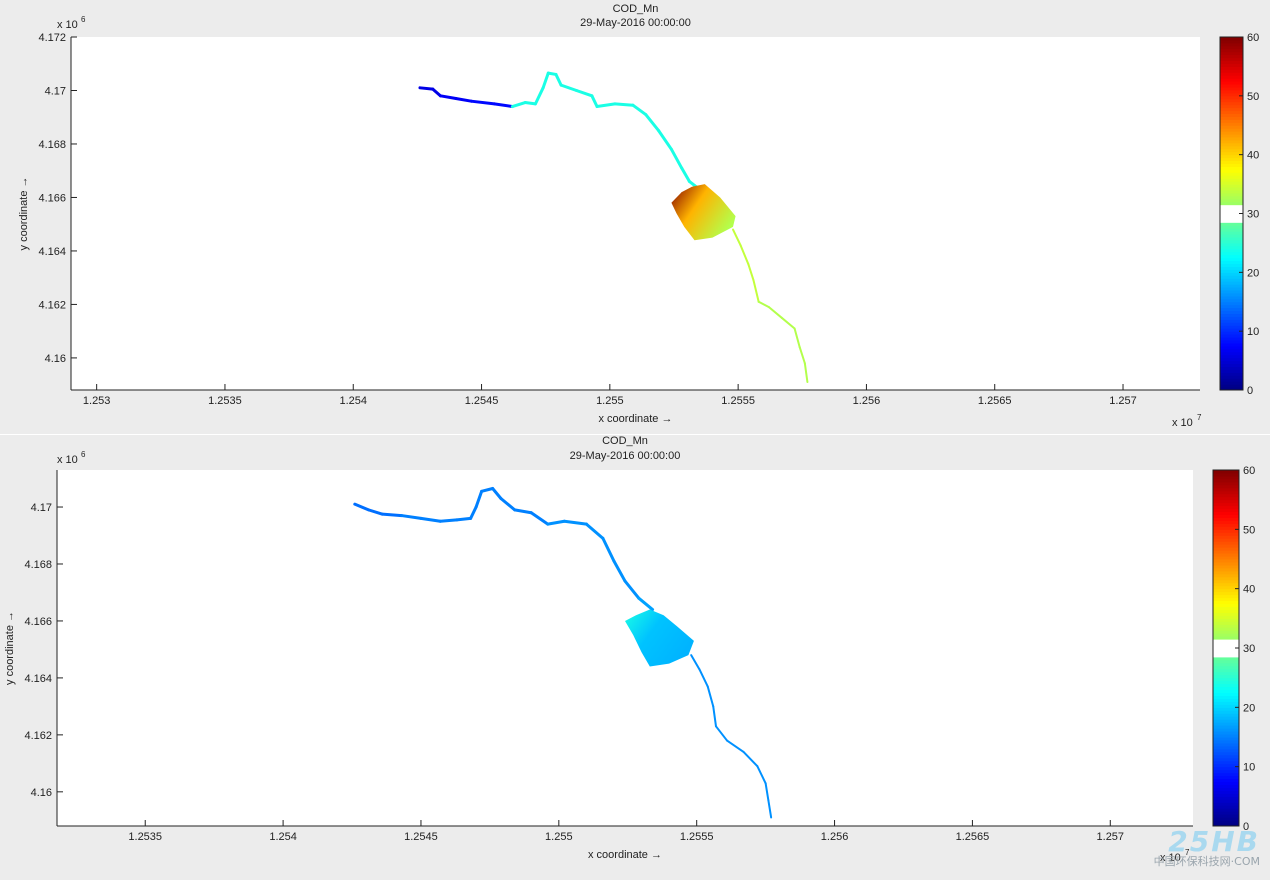  I want to click on x-tick-label: 1.254, so click(283, 837).